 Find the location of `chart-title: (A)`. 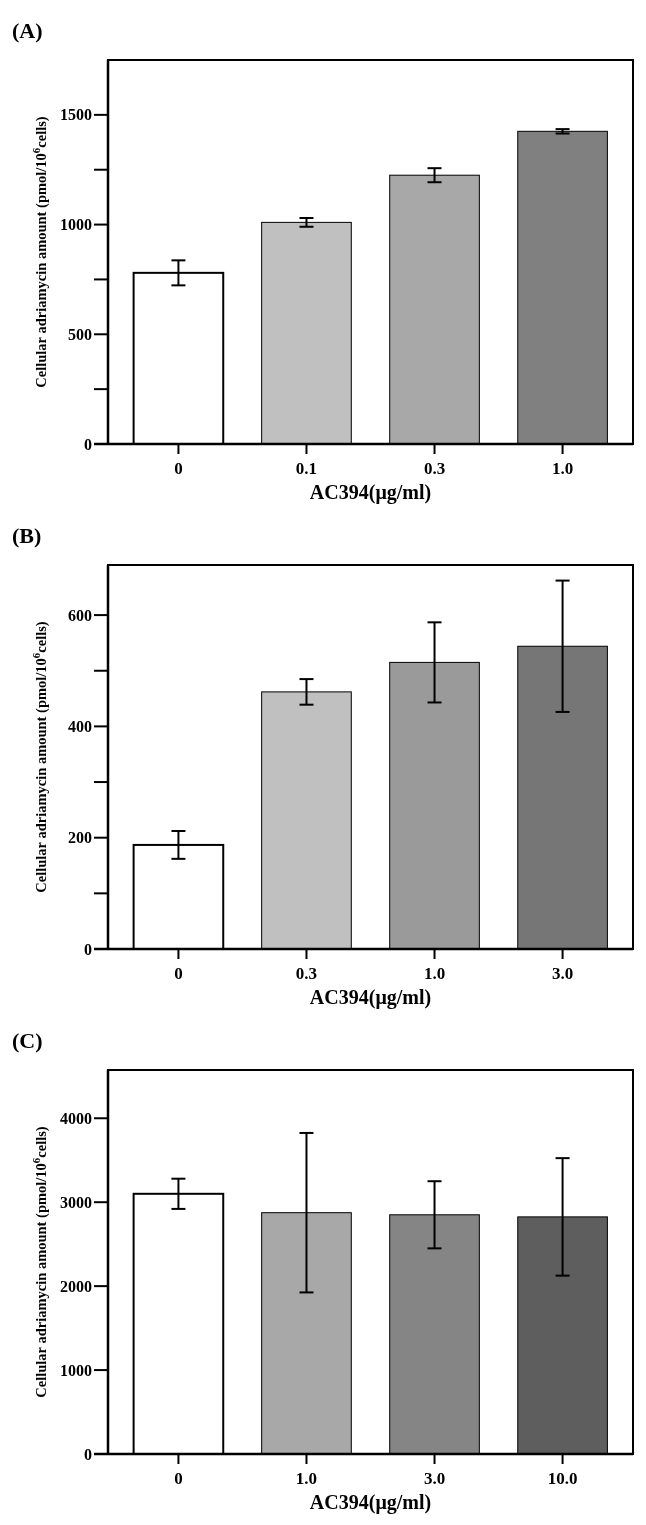

chart-title: (A) is located at coordinates (27, 30).